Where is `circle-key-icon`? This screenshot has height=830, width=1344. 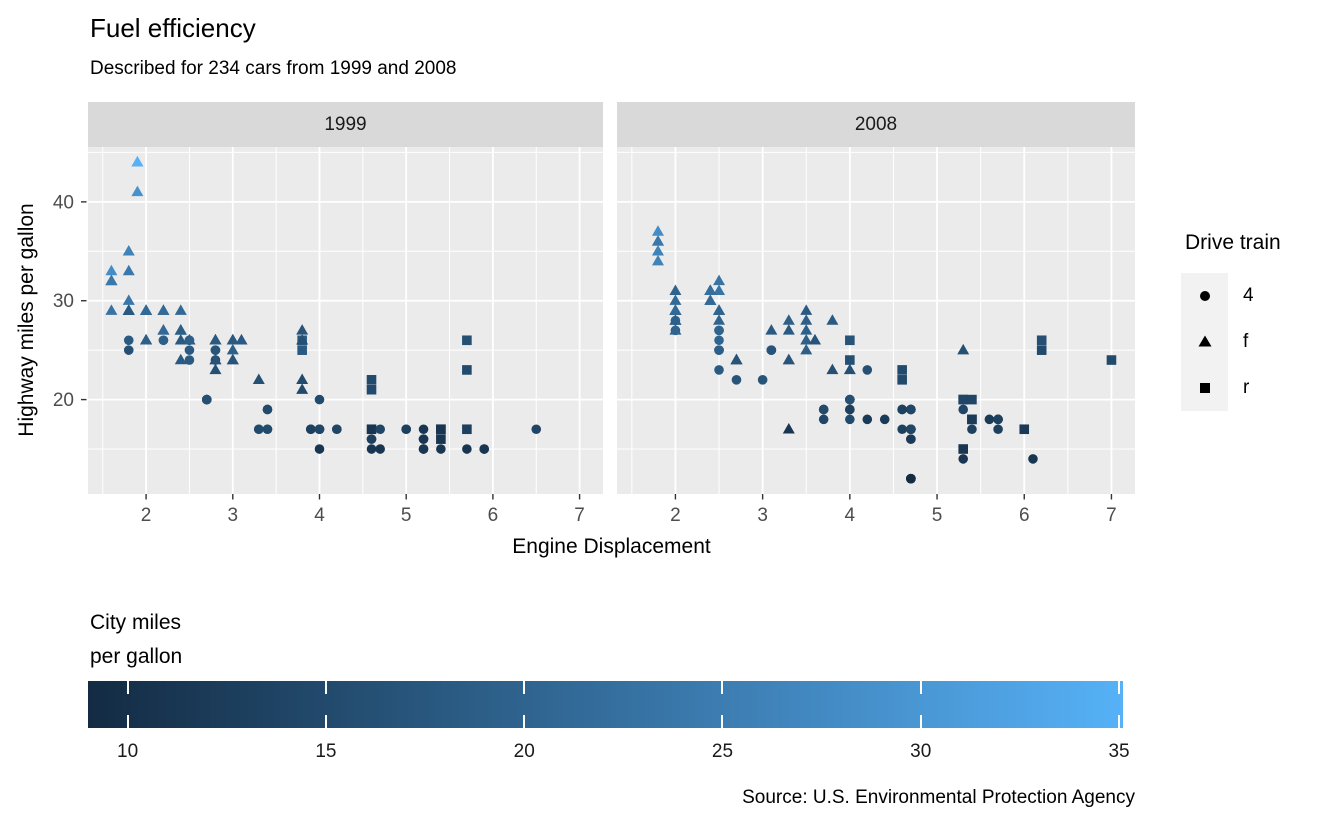 circle-key-icon is located at coordinates (1204, 296).